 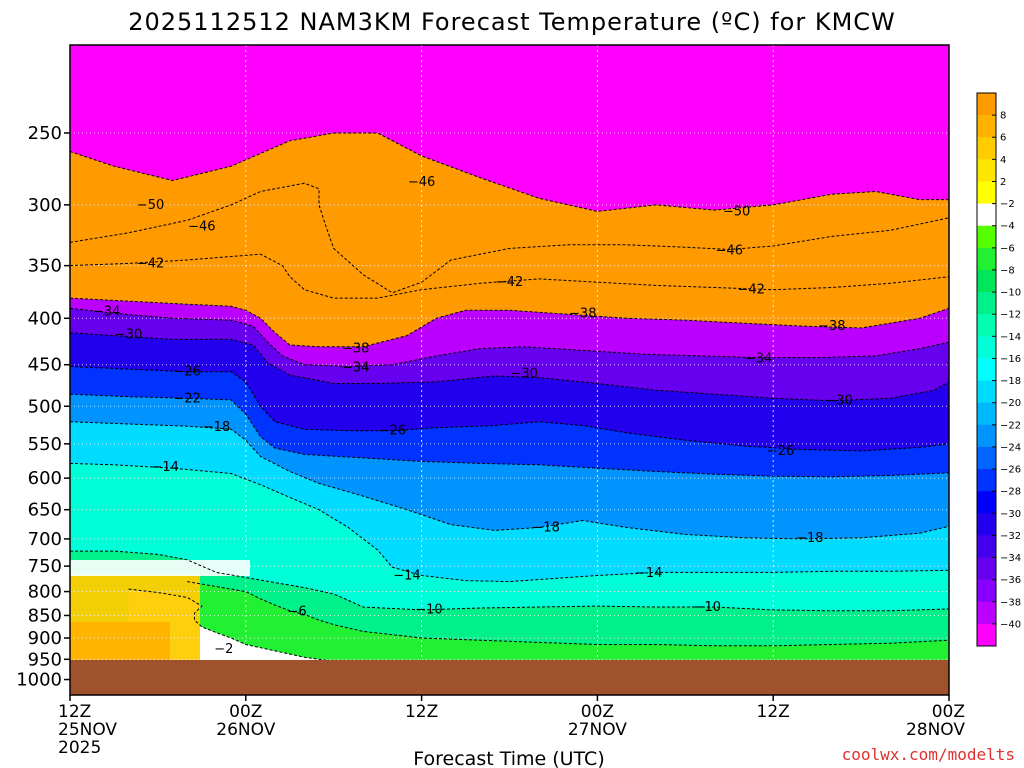 What do you see at coordinates (928, 754) in the screenshot?
I see `credit-text: coolwx.com/modelts` at bounding box center [928, 754].